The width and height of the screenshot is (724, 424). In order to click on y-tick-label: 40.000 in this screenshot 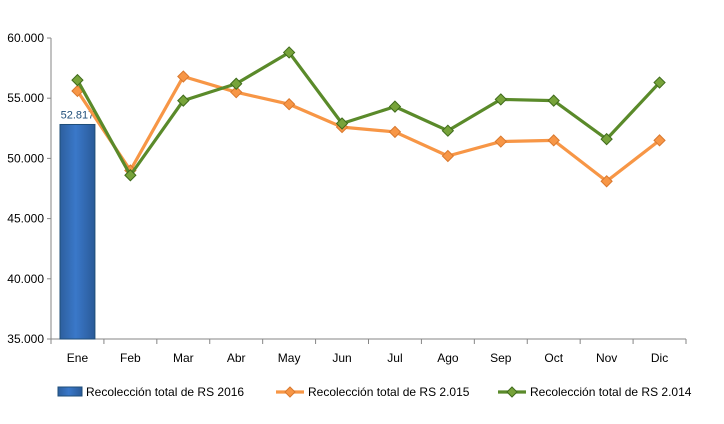, I will do `click(25, 279)`.